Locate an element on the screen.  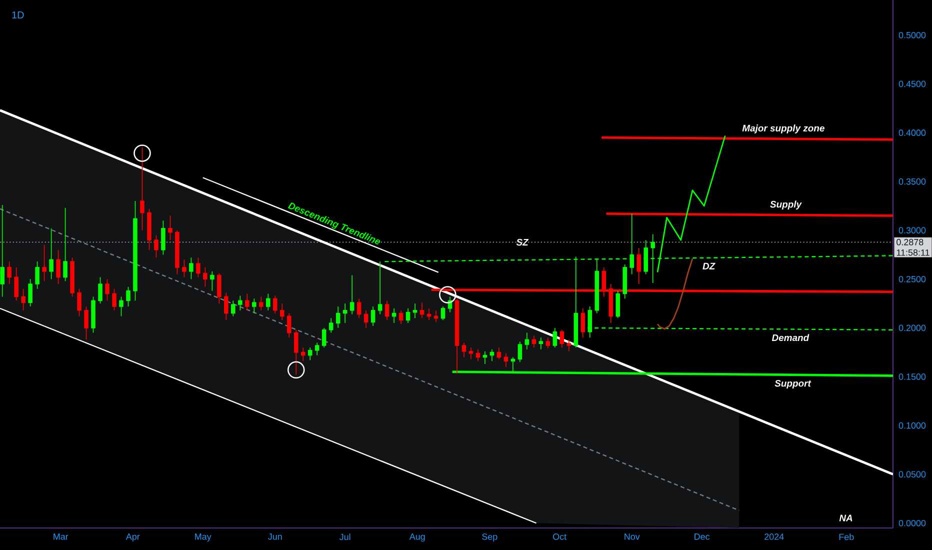
x-tick-label: Mar is located at coordinates (61, 537).